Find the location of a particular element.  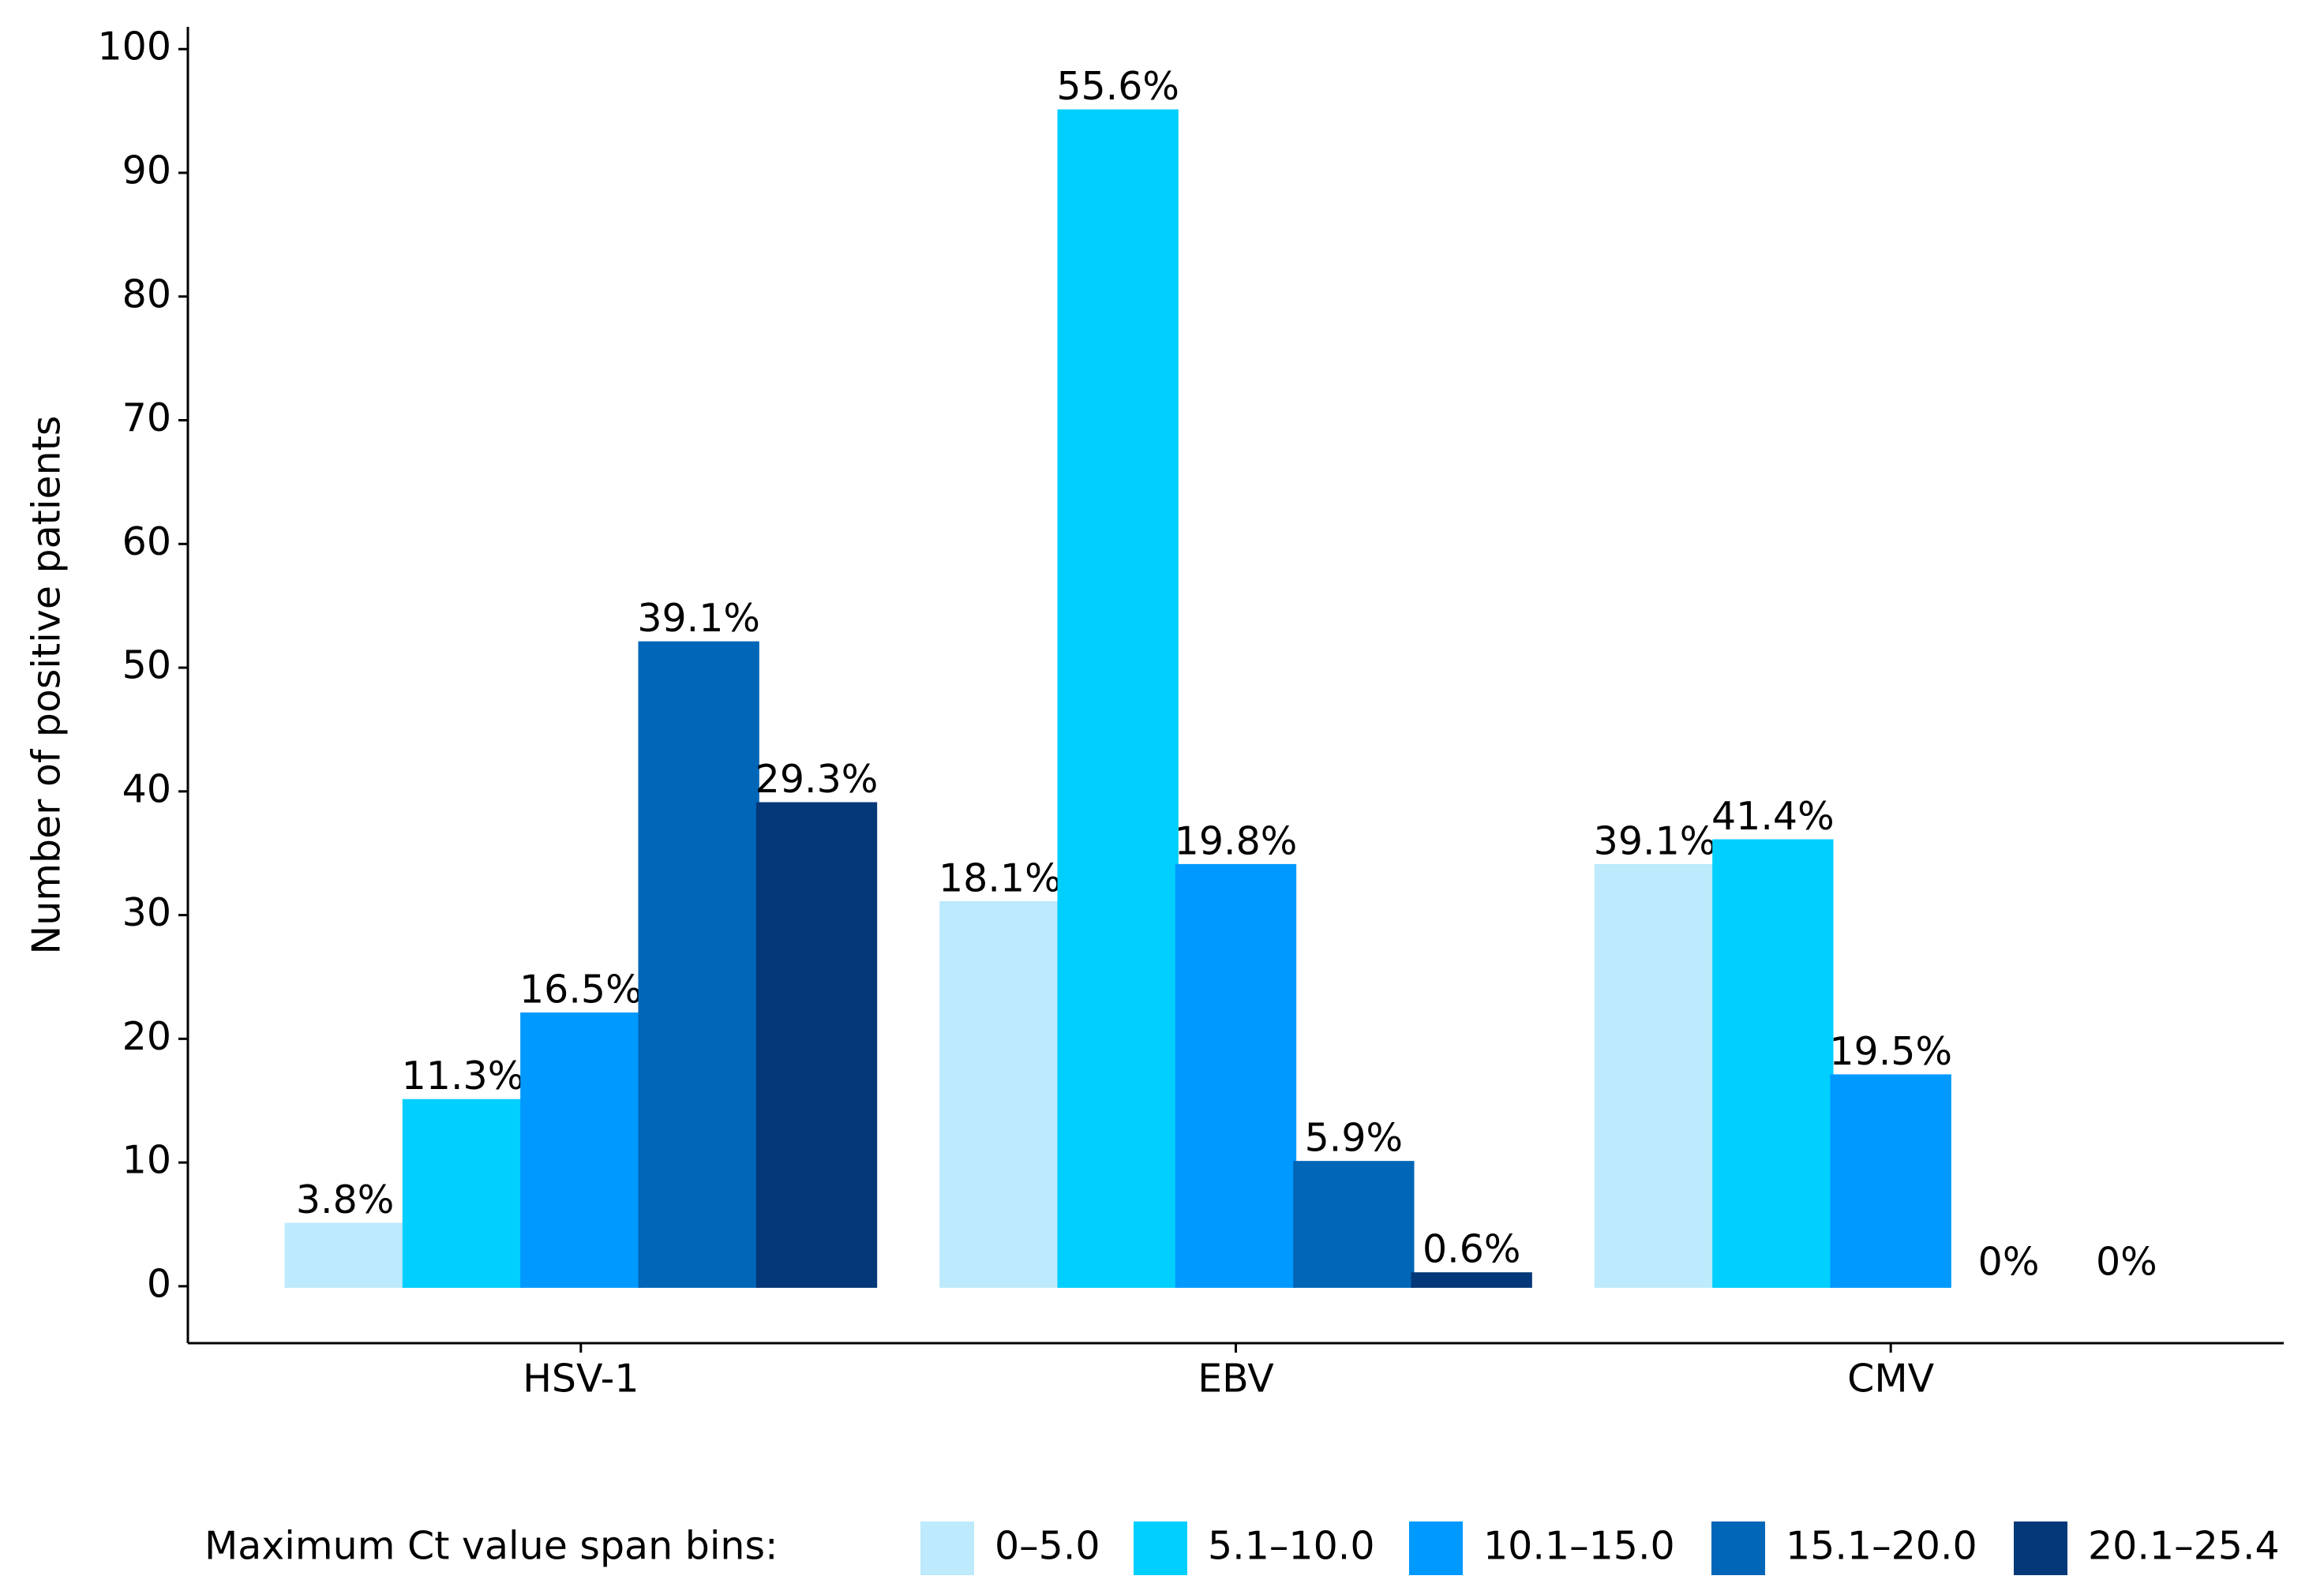

y-tick-label: 80 is located at coordinates (146, 293).